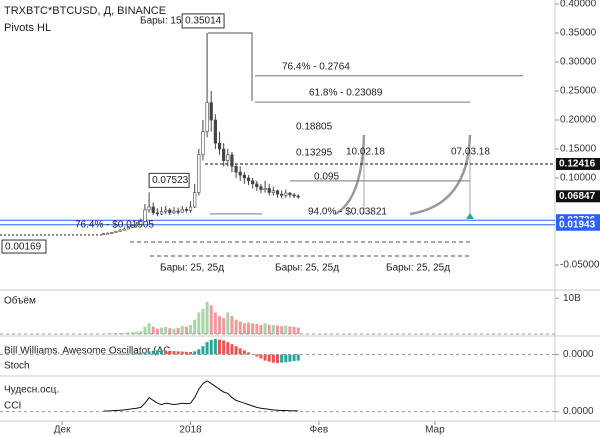 The height and width of the screenshot is (437, 600). What do you see at coordinates (314, 127) in the screenshot?
I see `level-label: 0.18805` at bounding box center [314, 127].